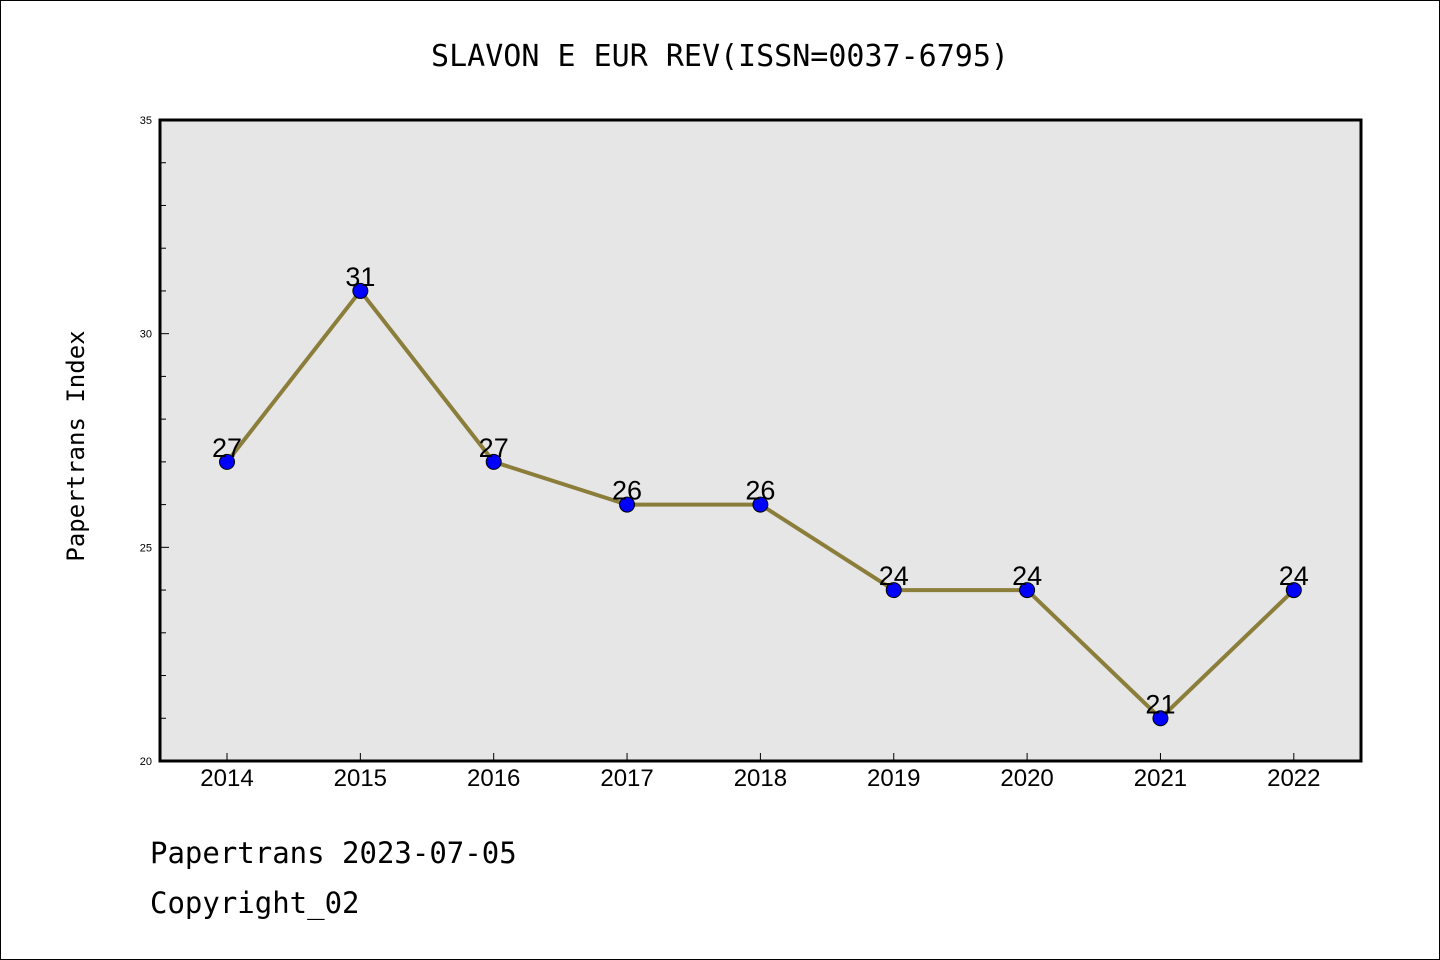 This screenshot has height=960, width=1440. What do you see at coordinates (626, 778) in the screenshot?
I see `x-tick-label: 2017` at bounding box center [626, 778].